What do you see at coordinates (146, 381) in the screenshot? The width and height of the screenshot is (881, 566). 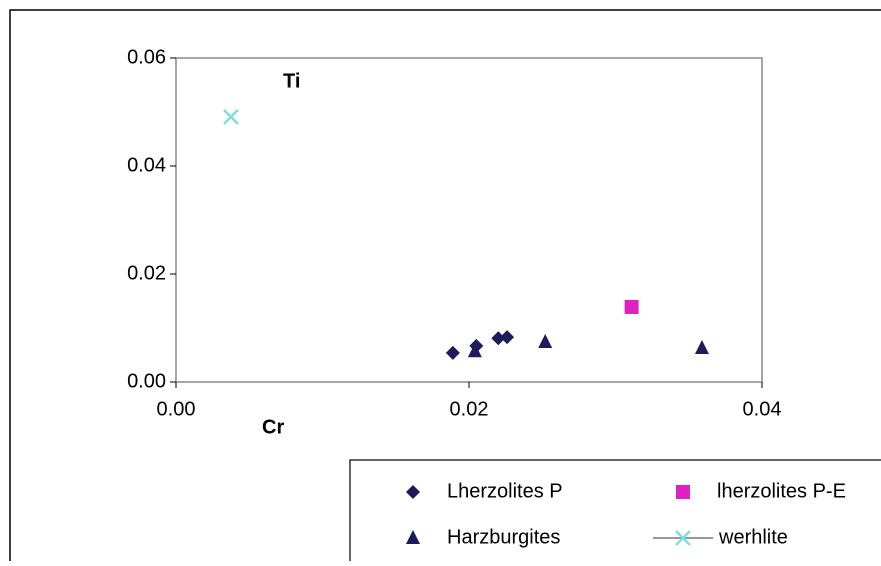 I see `y-tick-label: 0.00` at bounding box center [146, 381].